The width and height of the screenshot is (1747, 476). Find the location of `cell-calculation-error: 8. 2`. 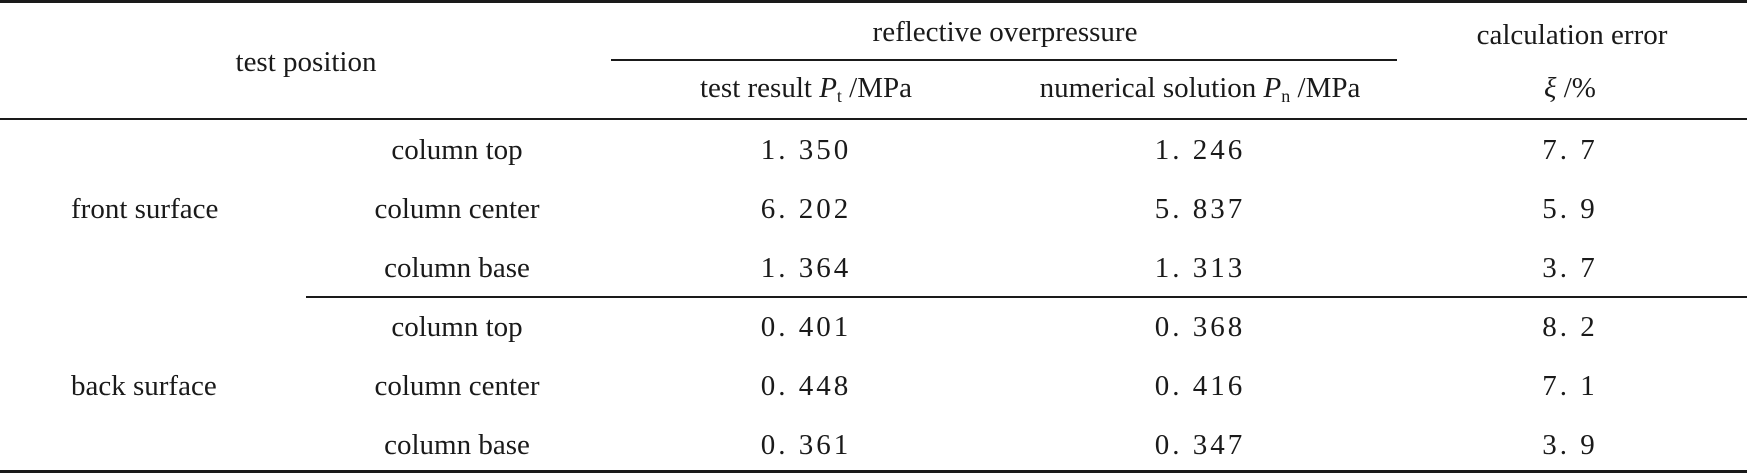

cell-calculation-error: 8. 2 is located at coordinates (1570, 327).